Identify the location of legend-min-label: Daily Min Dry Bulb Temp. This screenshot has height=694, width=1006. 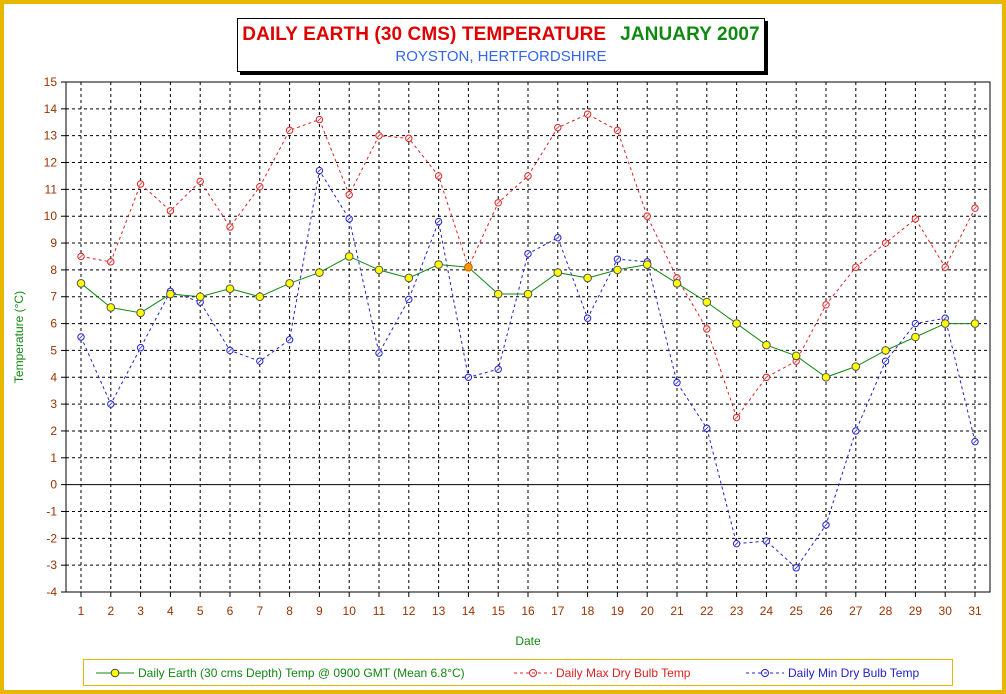
(854, 672).